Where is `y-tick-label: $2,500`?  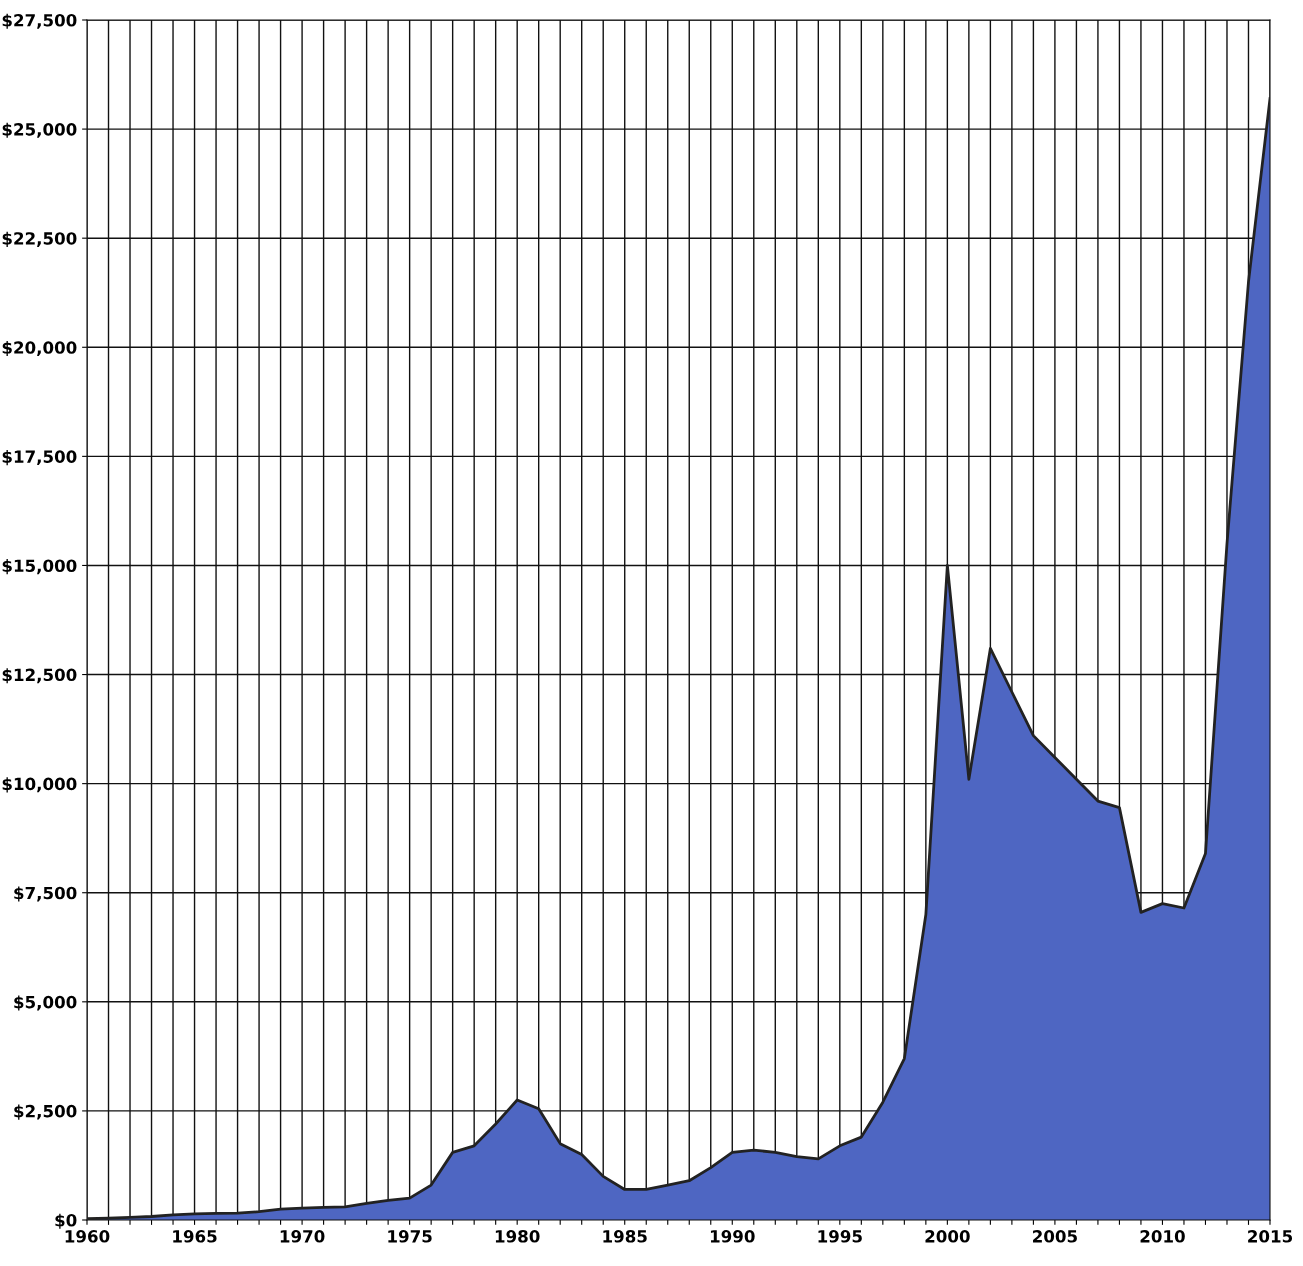 y-tick-label: $2,500 is located at coordinates (45, 1112).